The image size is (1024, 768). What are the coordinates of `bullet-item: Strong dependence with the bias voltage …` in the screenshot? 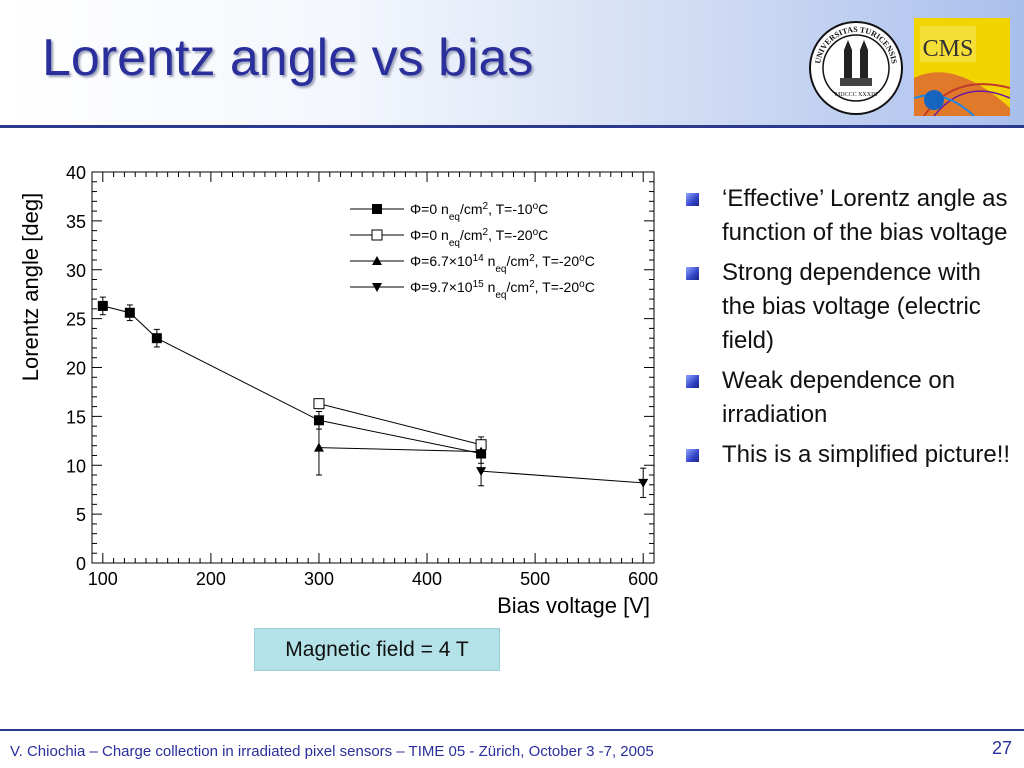 It's located at (851, 307).